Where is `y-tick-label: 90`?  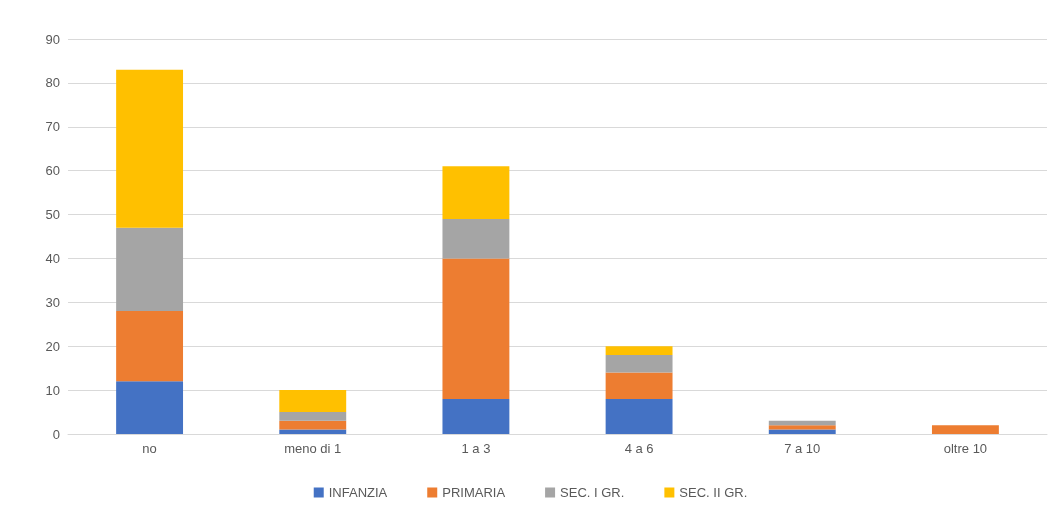
y-tick-label: 90 is located at coordinates (52, 39).